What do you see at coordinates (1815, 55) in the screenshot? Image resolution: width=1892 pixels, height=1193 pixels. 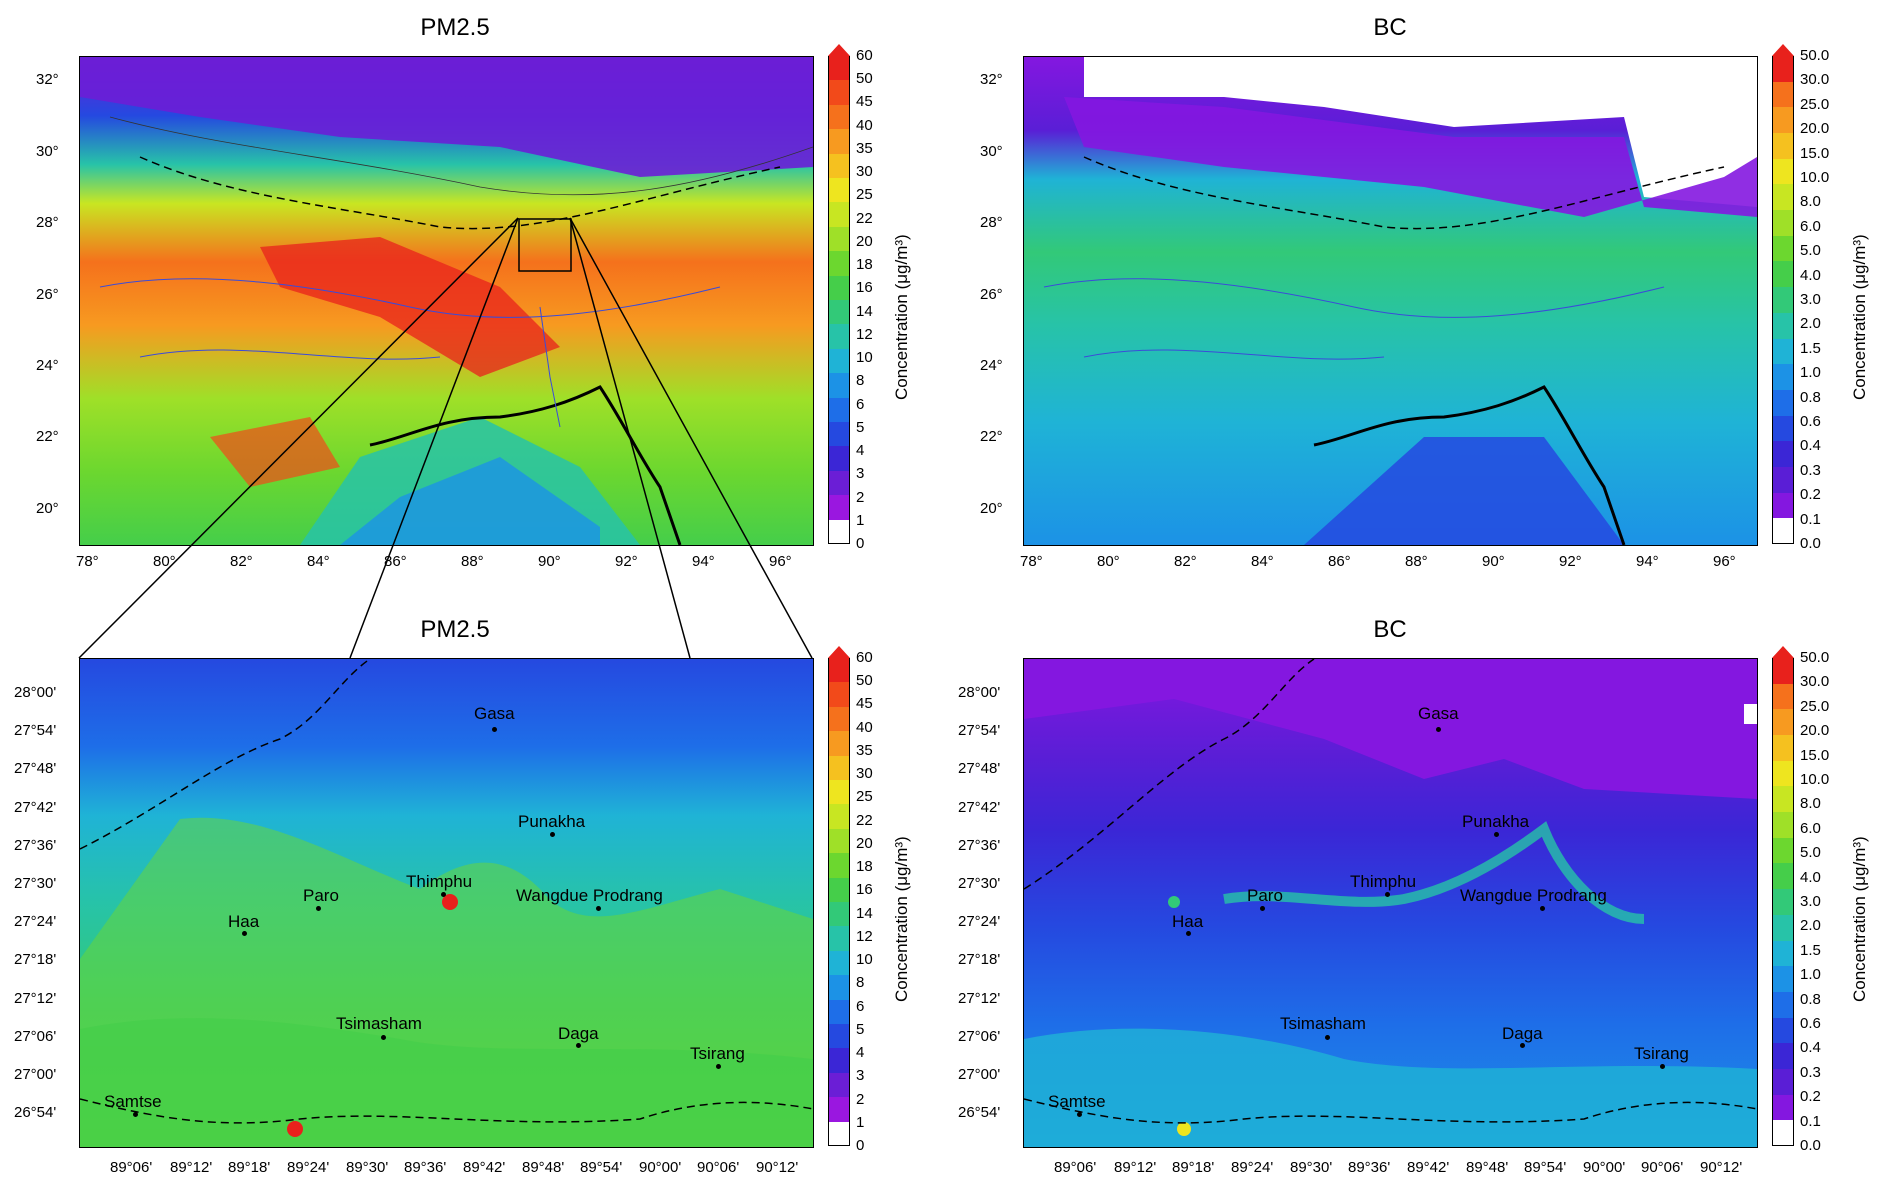 I see `colorbar-label: 50.0` at bounding box center [1815, 55].